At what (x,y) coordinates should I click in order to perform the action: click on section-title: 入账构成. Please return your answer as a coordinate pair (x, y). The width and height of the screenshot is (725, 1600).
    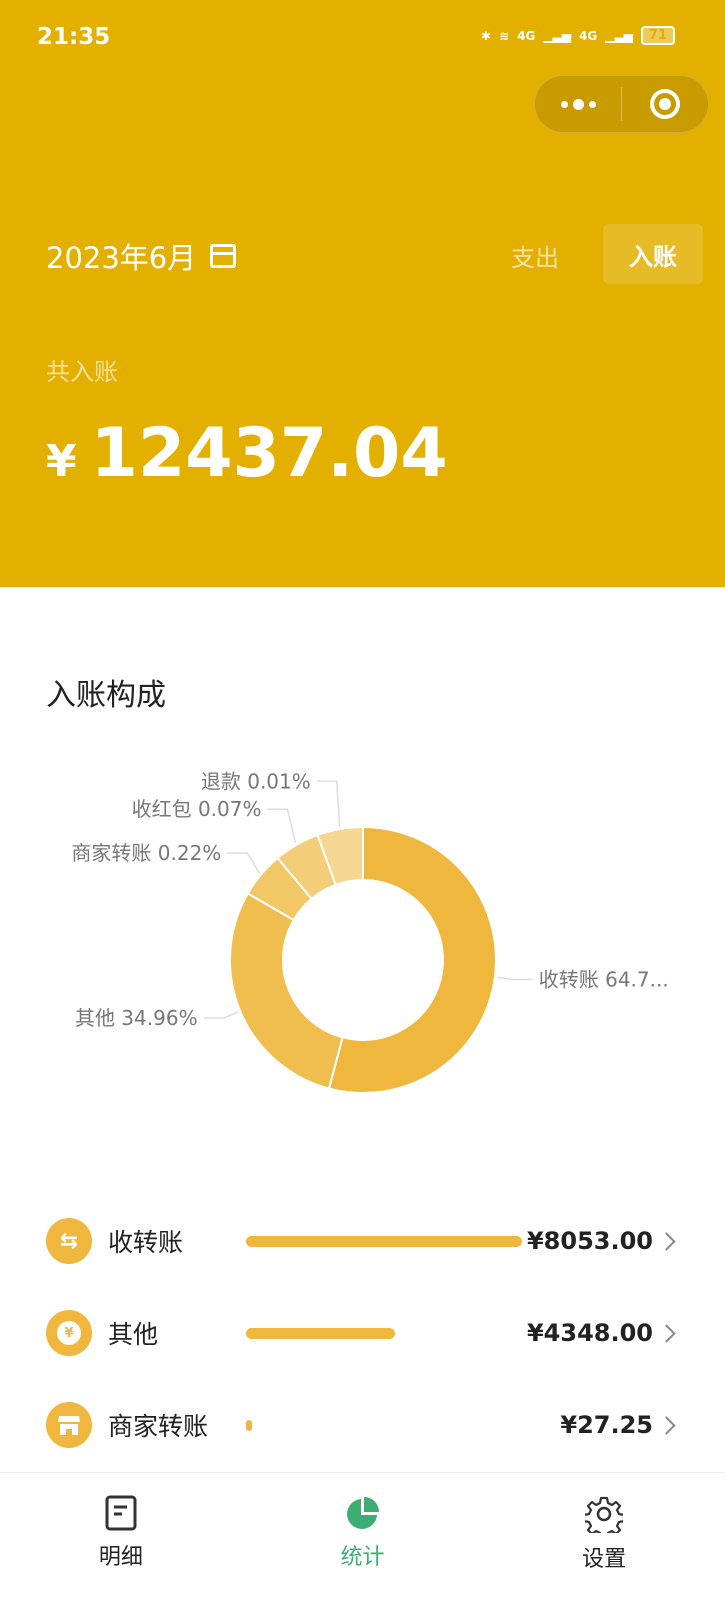
    Looking at the image, I should click on (106, 695).